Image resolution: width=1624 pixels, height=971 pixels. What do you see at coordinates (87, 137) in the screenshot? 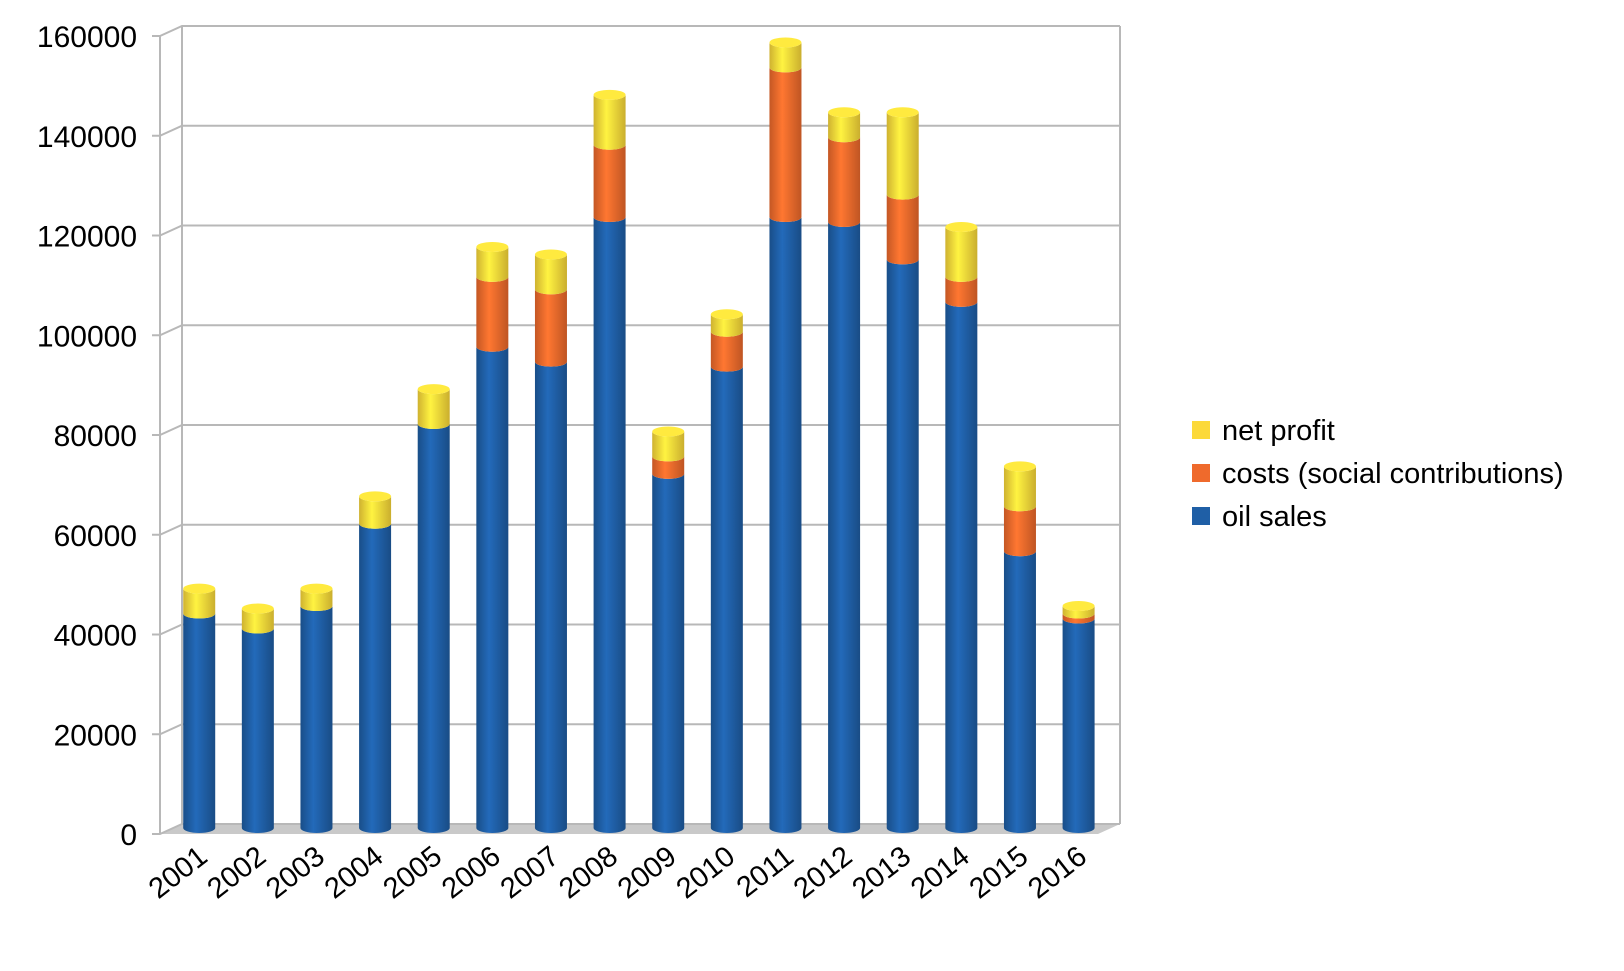
I see `y-tick-label: 140000` at bounding box center [87, 137].